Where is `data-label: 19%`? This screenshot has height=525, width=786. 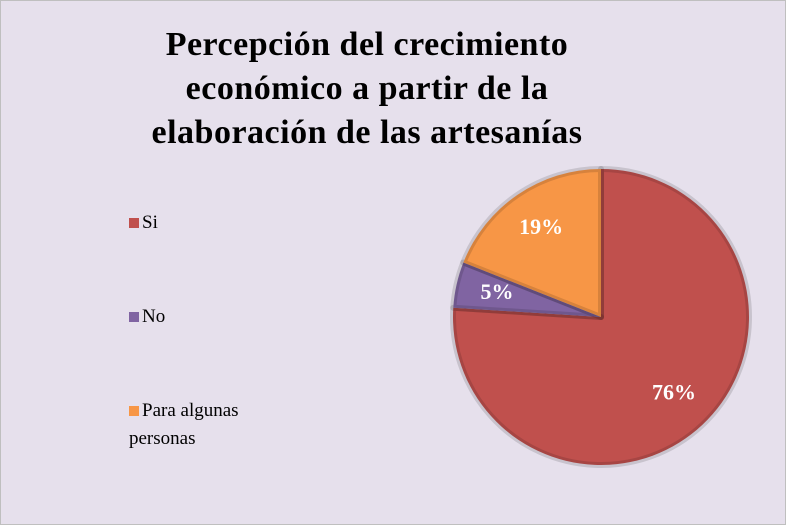
data-label: 19% is located at coordinates (541, 226).